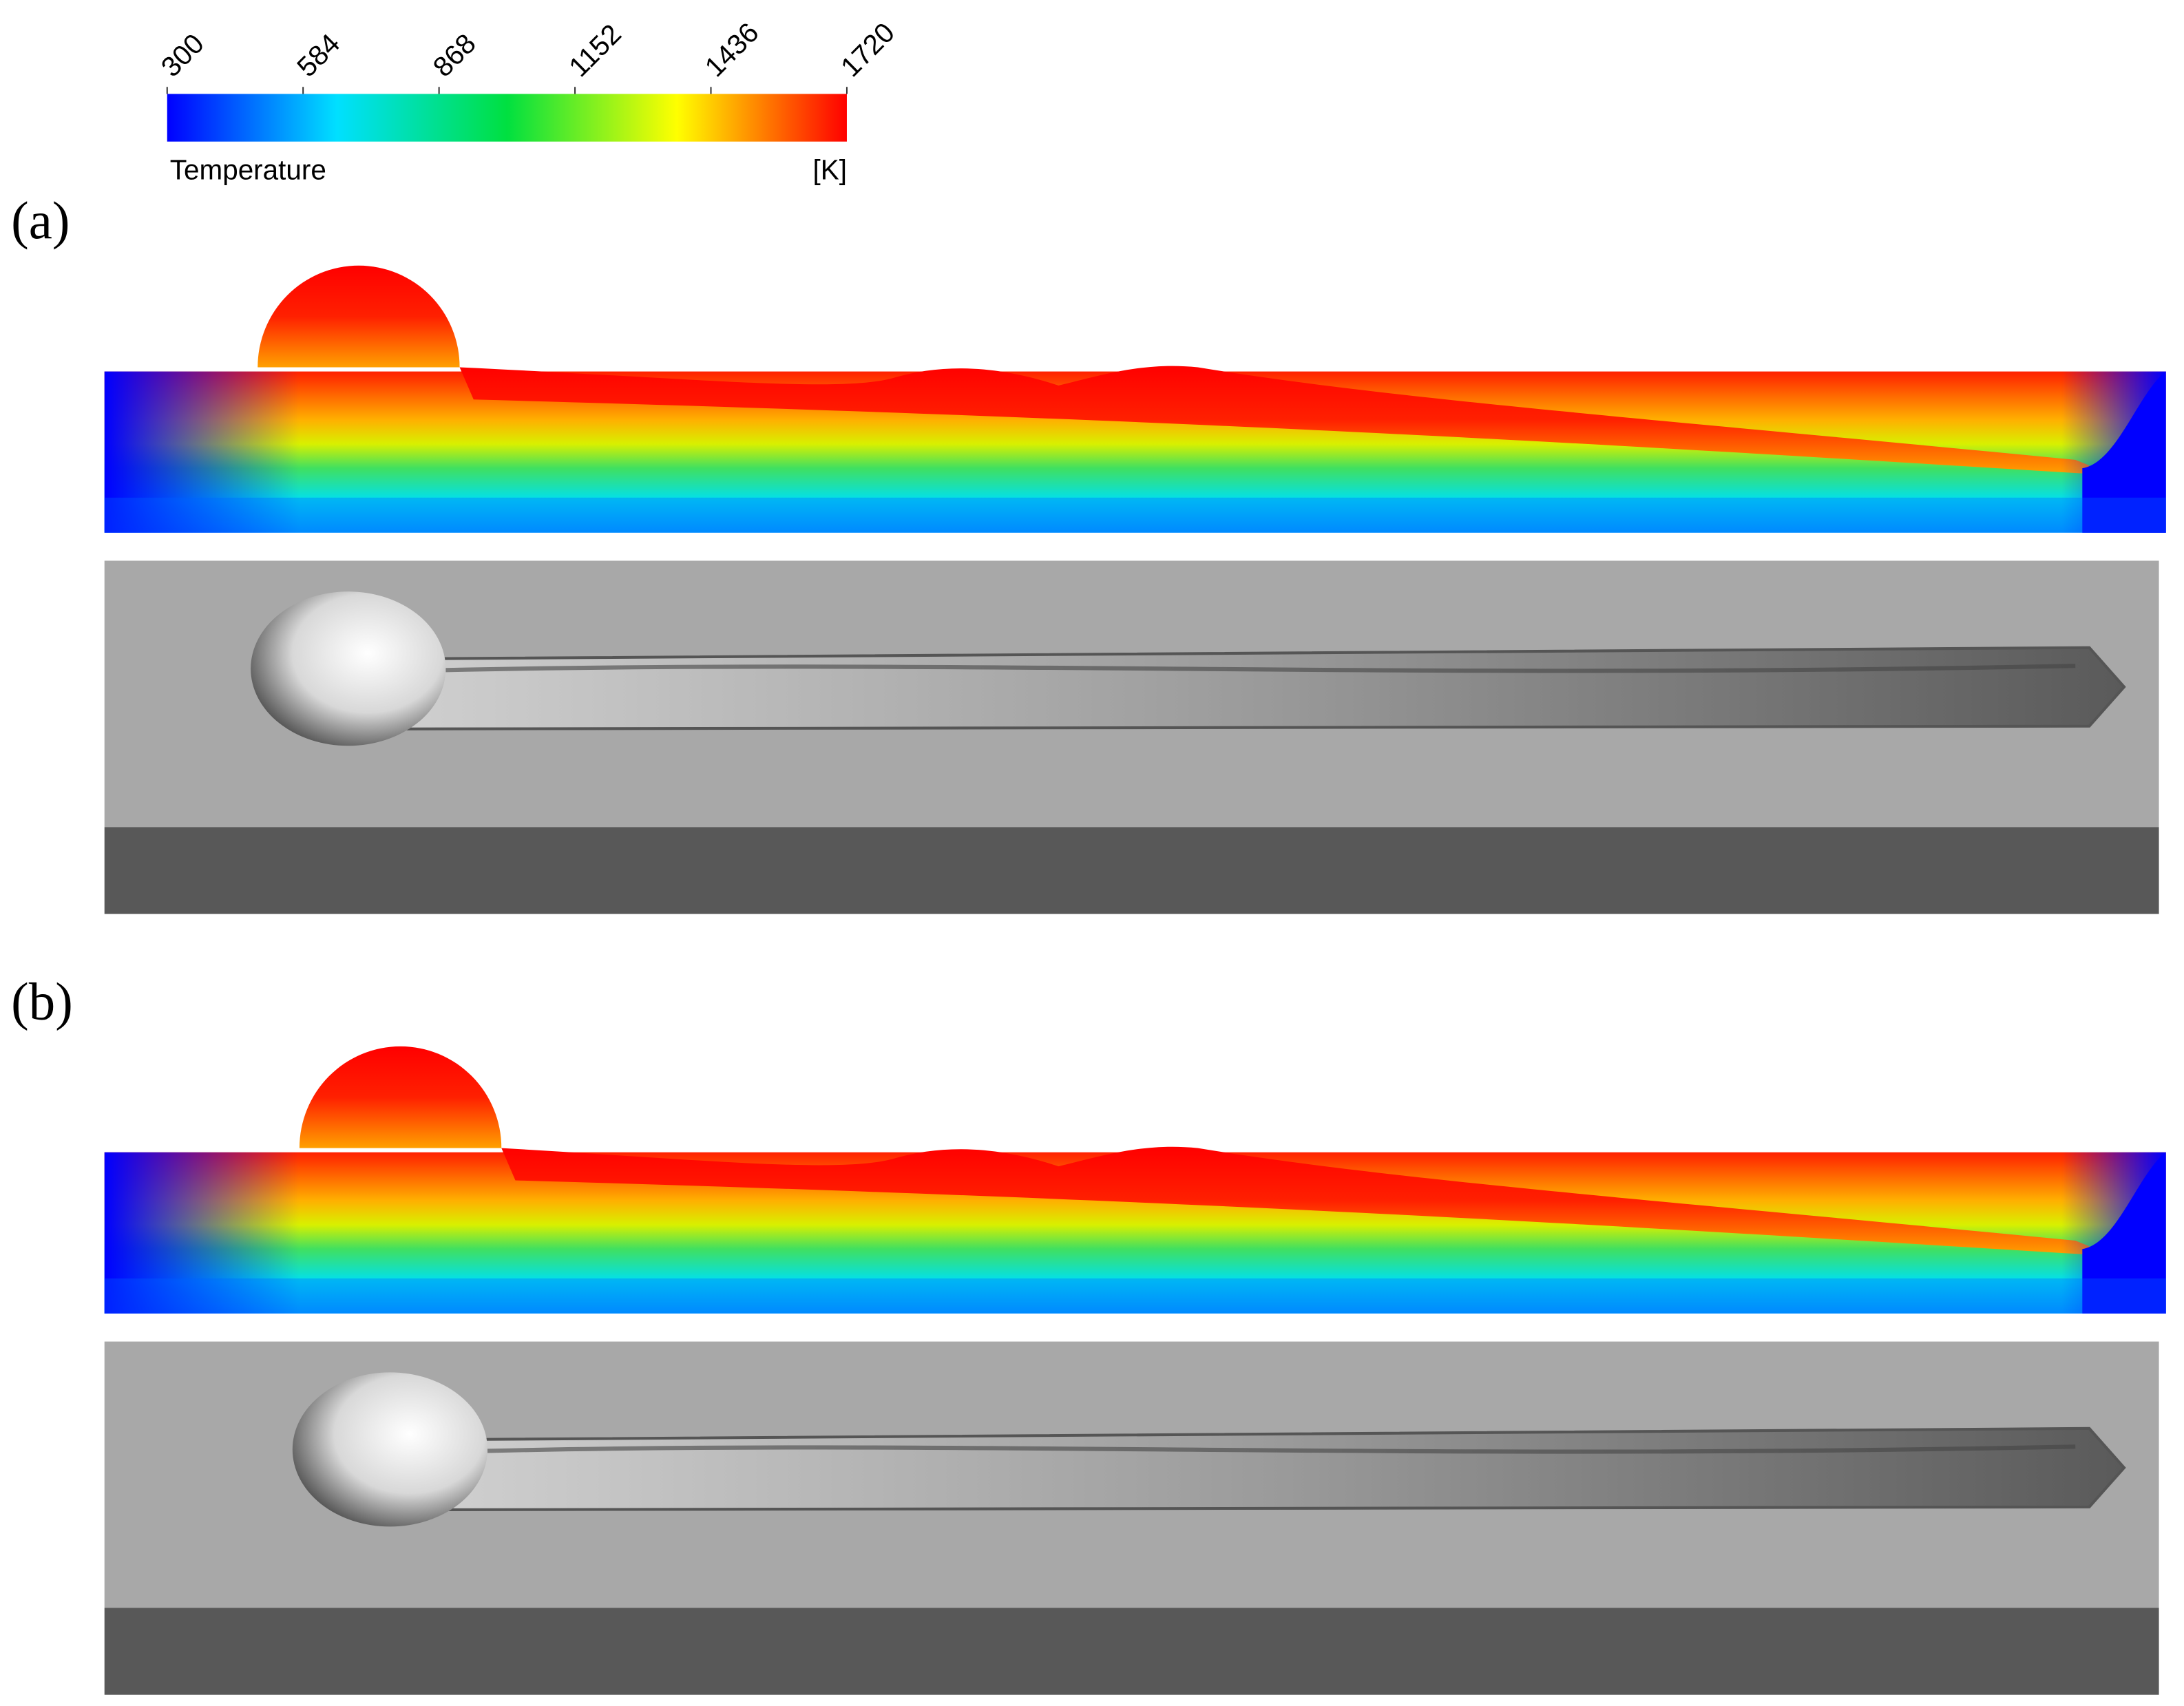 This screenshot has width=2184, height=1706. I want to click on colorbar-tick-label: 1152, so click(595, 50).